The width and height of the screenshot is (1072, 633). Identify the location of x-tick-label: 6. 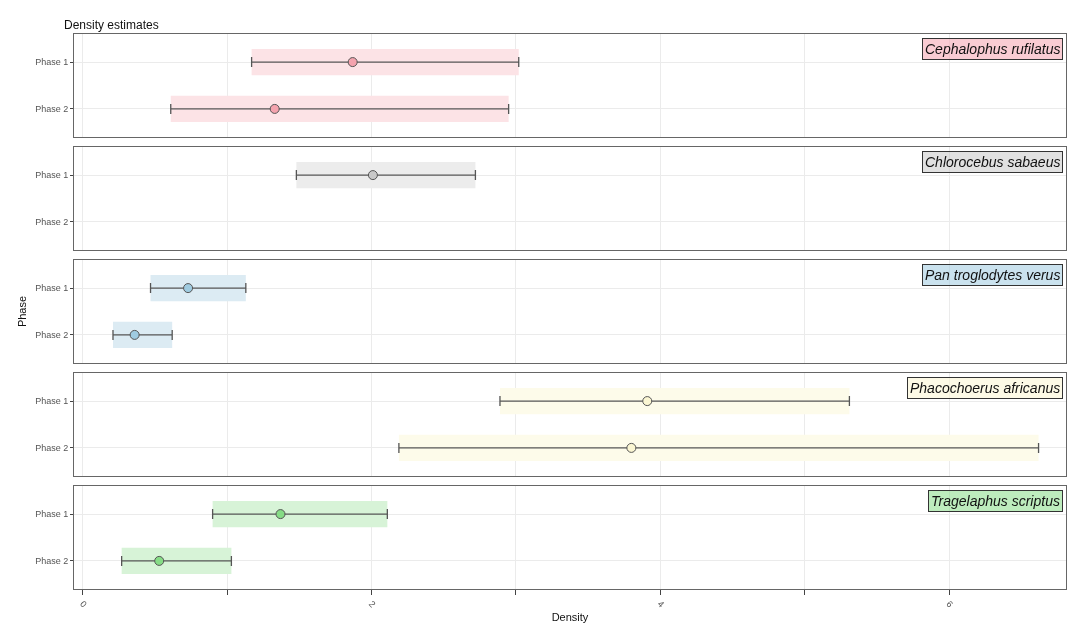
(950, 604).